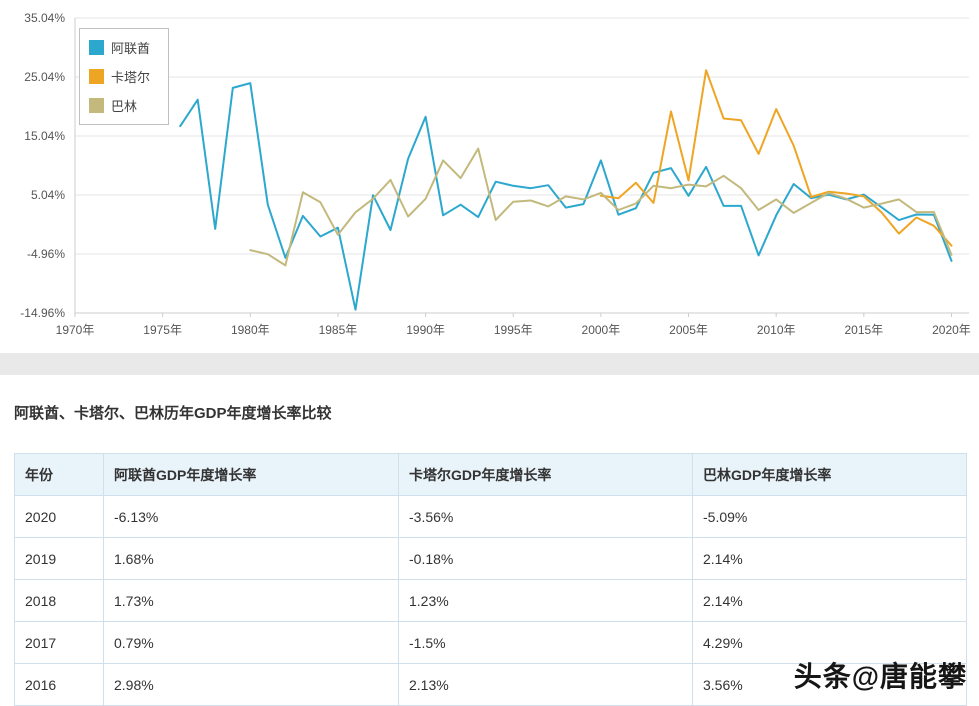 This screenshot has width=979, height=706. Describe the element at coordinates (776, 330) in the screenshot. I see `x-axis-tick-label: 2010年` at that location.